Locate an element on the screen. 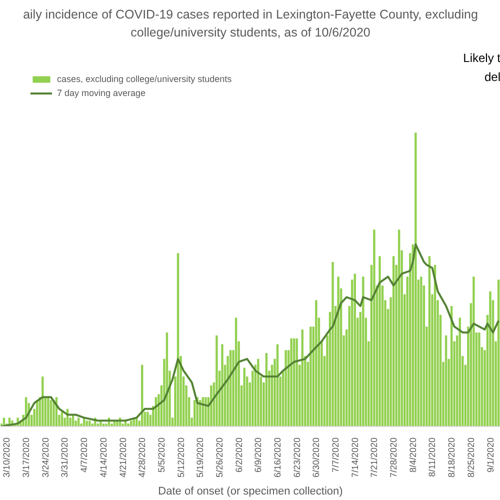 This screenshot has width=500, height=500. x-tick-label: 8/18/2020 is located at coordinates (451, 457).